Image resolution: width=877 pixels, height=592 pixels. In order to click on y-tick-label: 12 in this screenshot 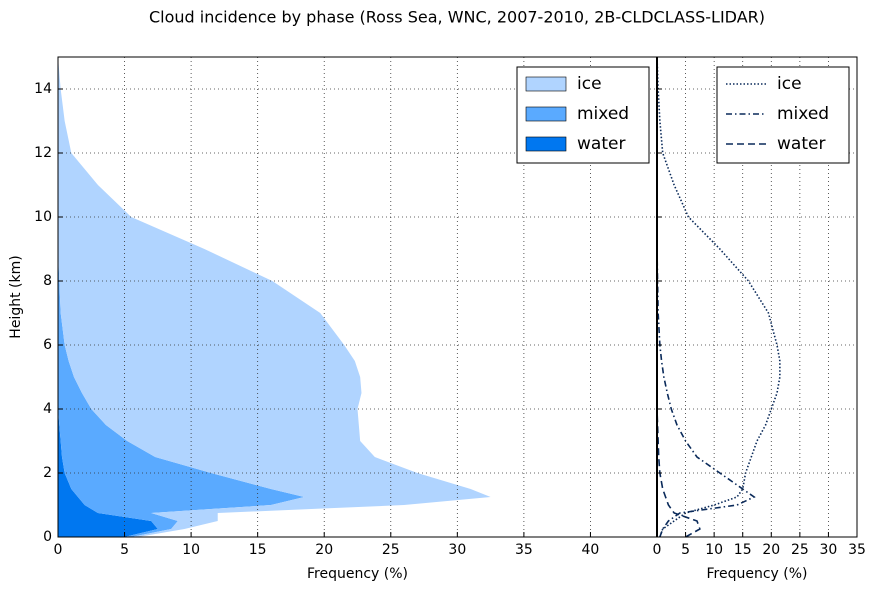, I will do `click(43, 153)`.